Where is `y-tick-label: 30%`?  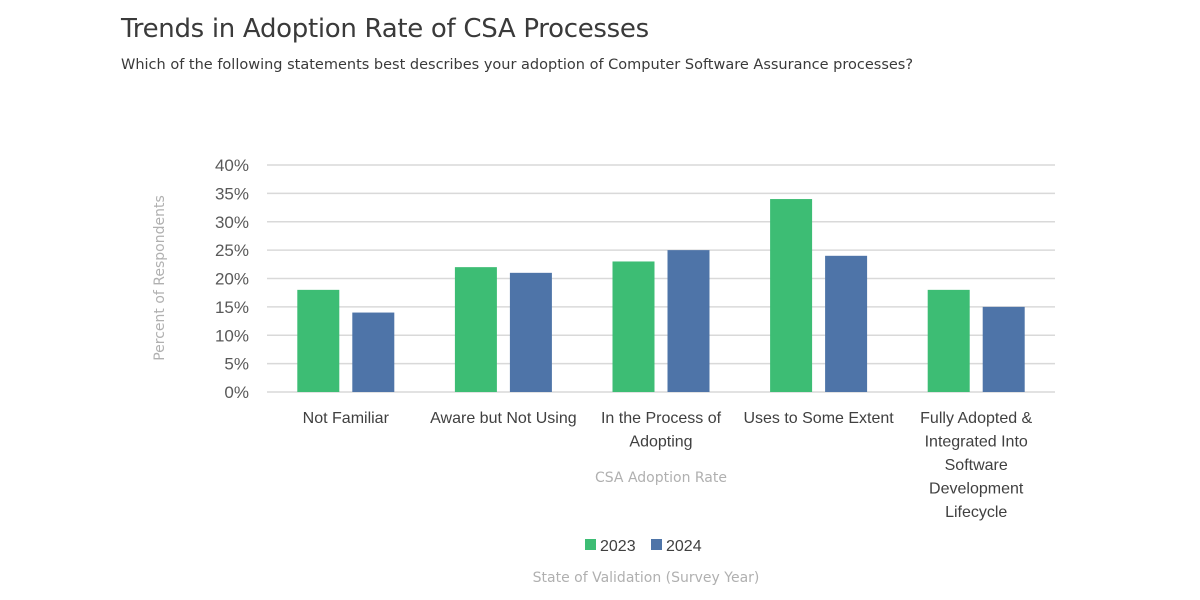
y-tick-label: 30% is located at coordinates (232, 222).